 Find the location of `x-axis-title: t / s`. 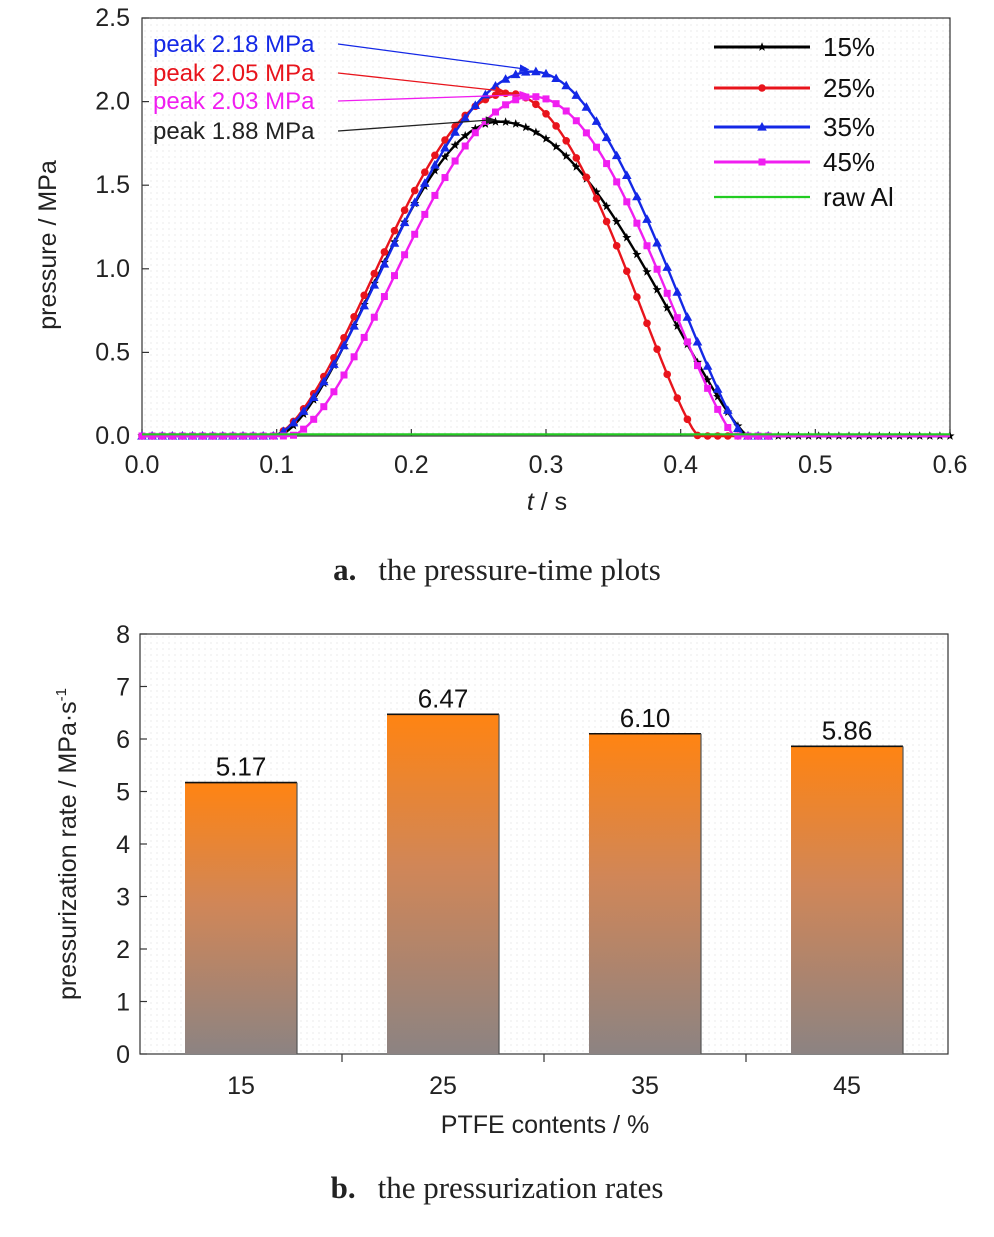

x-axis-title: t / s is located at coordinates (547, 502).